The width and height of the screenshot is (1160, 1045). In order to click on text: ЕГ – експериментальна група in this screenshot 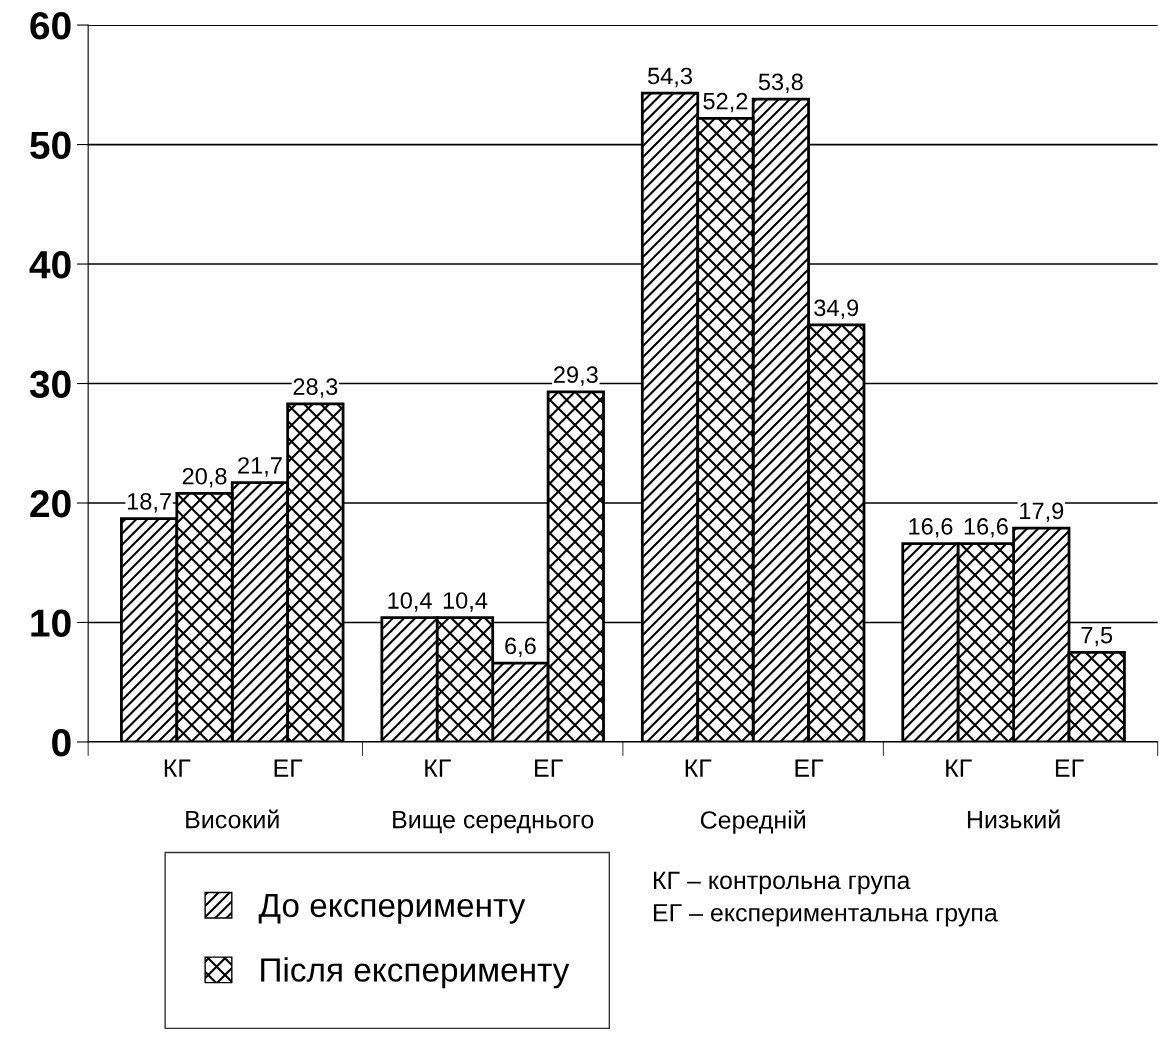, I will do `click(825, 915)`.